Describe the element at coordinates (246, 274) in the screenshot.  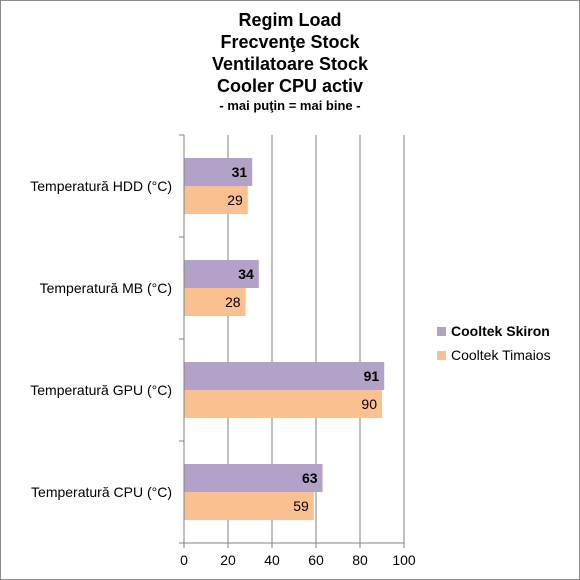
I see `data-label: 34` at that location.